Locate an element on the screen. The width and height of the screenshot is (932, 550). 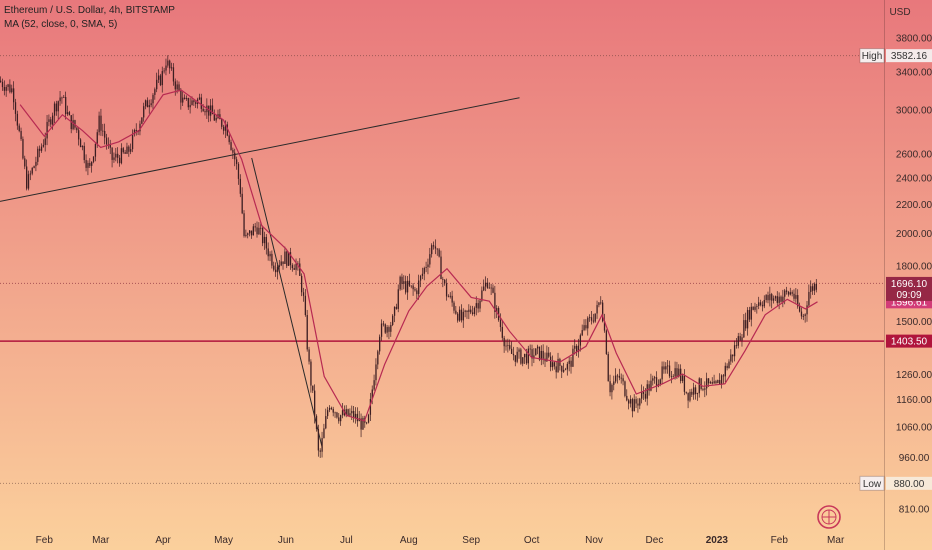
y-tick-label: 3800.00 is located at coordinates (914, 39).